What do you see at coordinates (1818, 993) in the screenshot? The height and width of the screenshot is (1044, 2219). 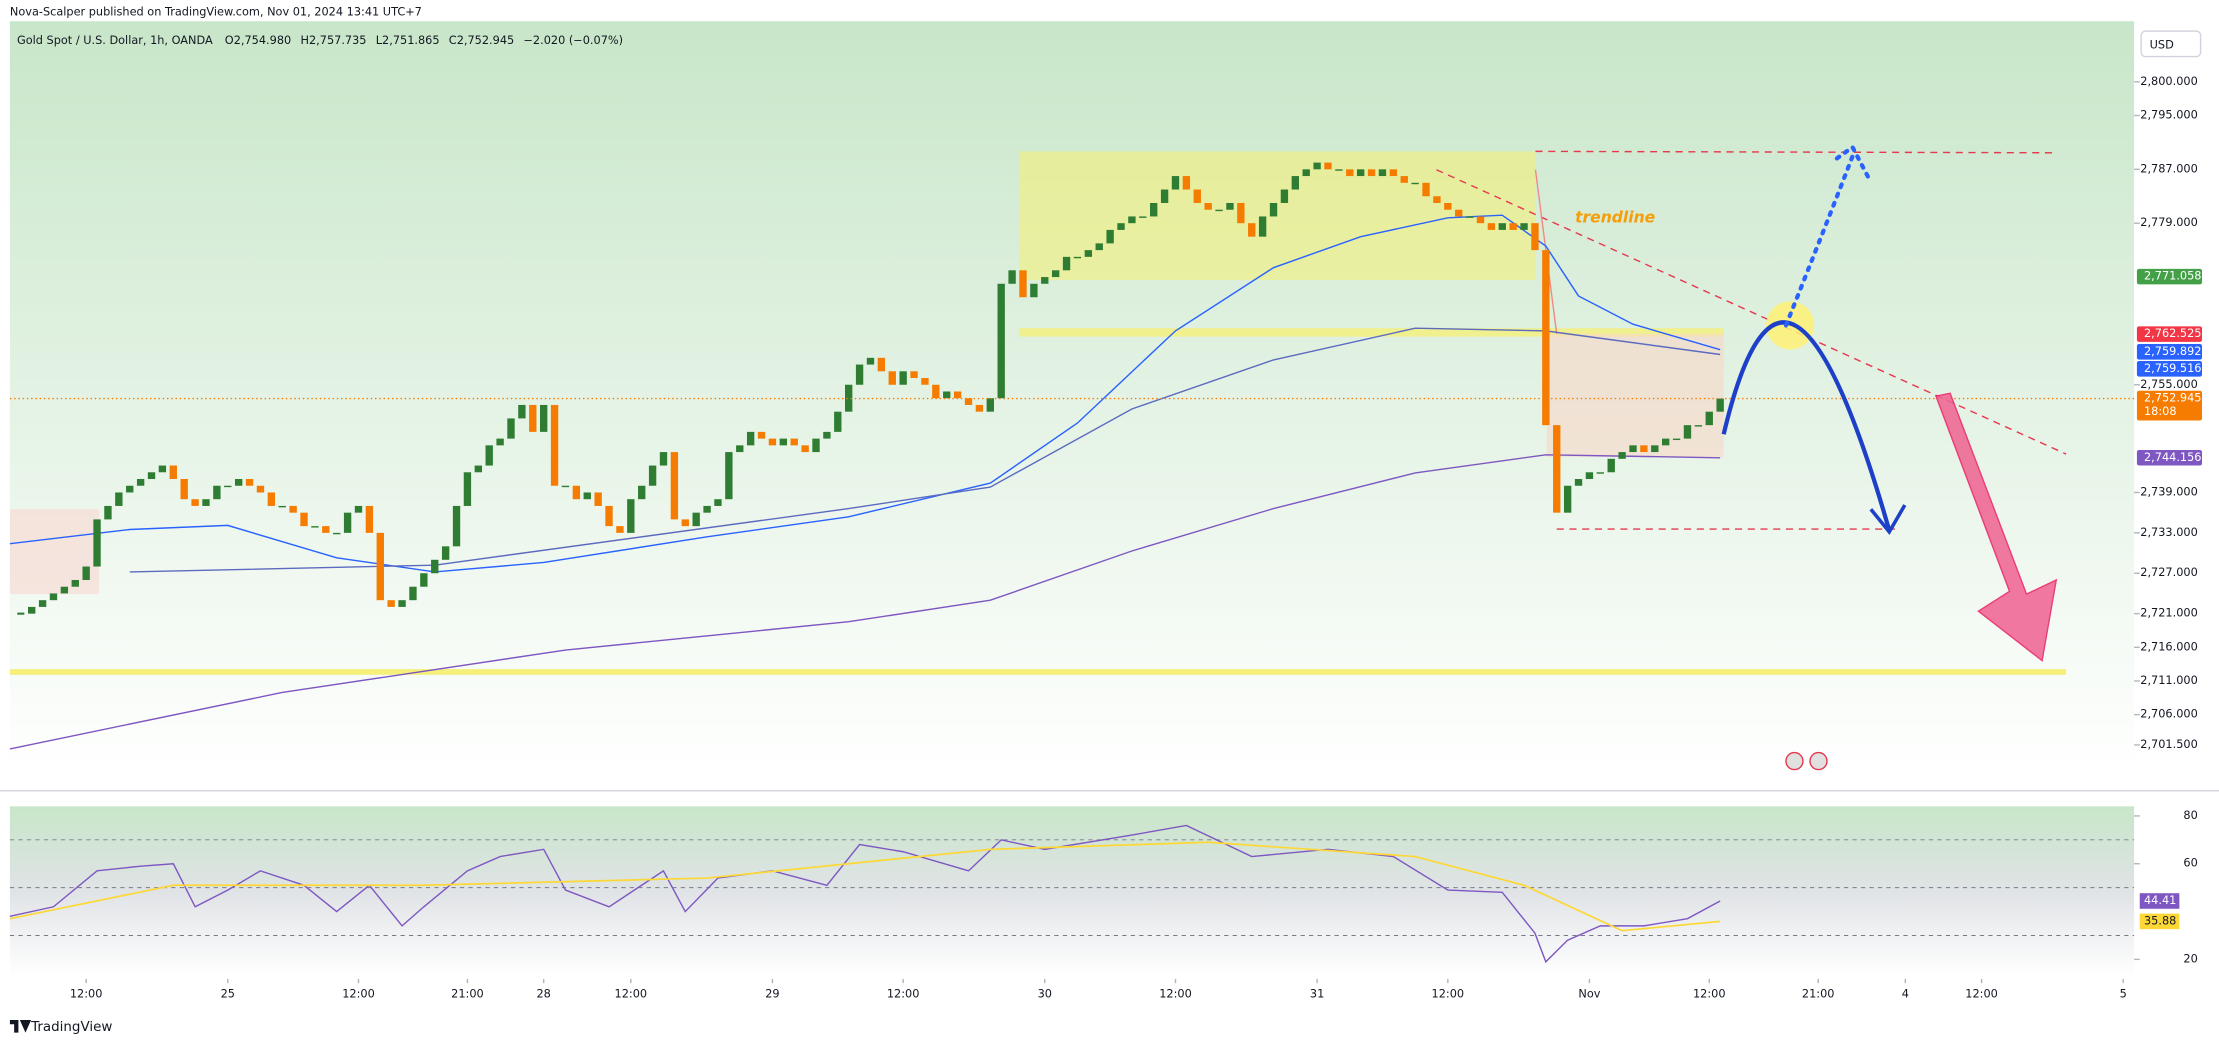 I see `x-tick-label: 21:00` at bounding box center [1818, 993].